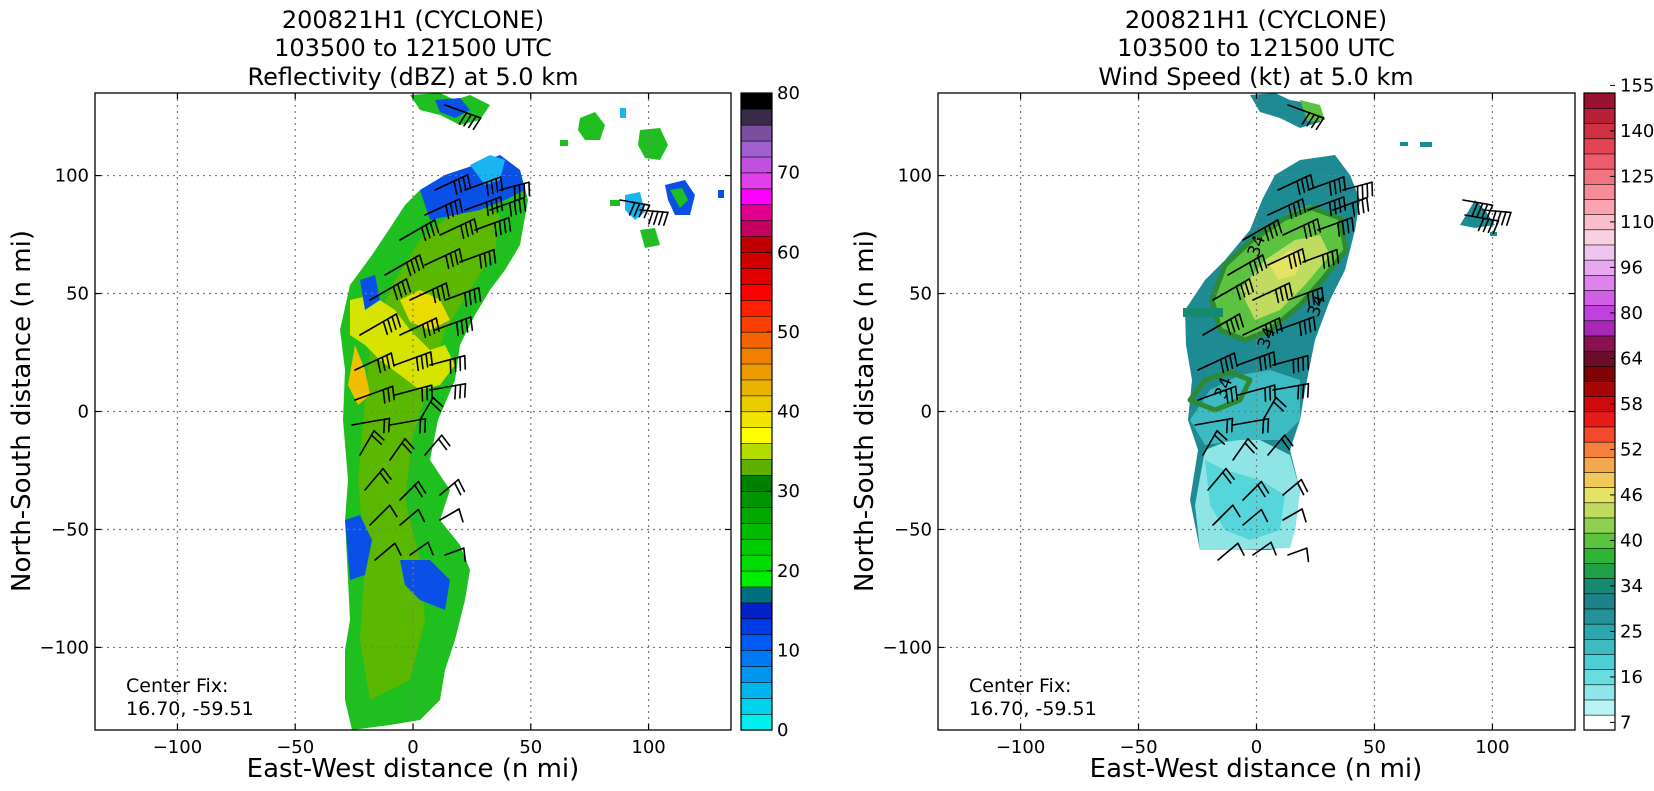  Describe the element at coordinates (177, 686) in the screenshot. I see `reflectivity-center-fix-label: Center Fix:` at that location.